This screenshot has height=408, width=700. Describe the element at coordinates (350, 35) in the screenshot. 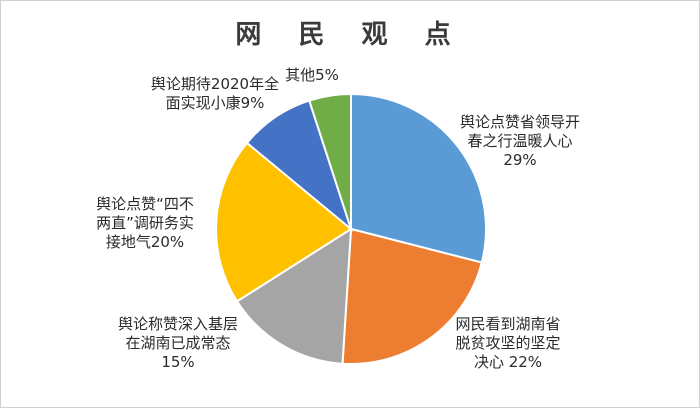

I see `chart-title: 网 民 观 点` at that location.